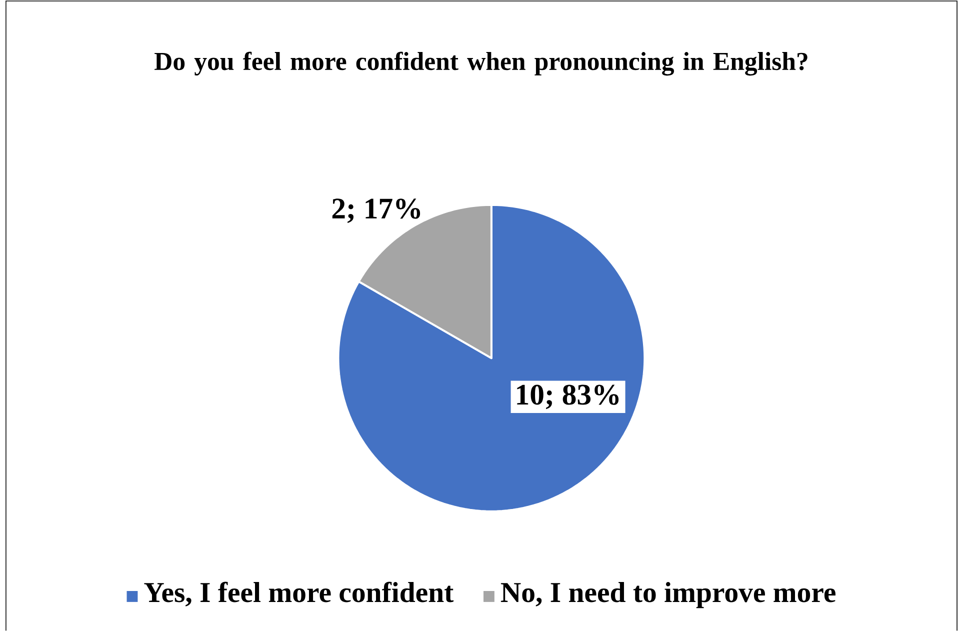 This screenshot has height=631, width=958. What do you see at coordinates (299, 594) in the screenshot?
I see `legend-label: Yes, I feel more confident` at bounding box center [299, 594].